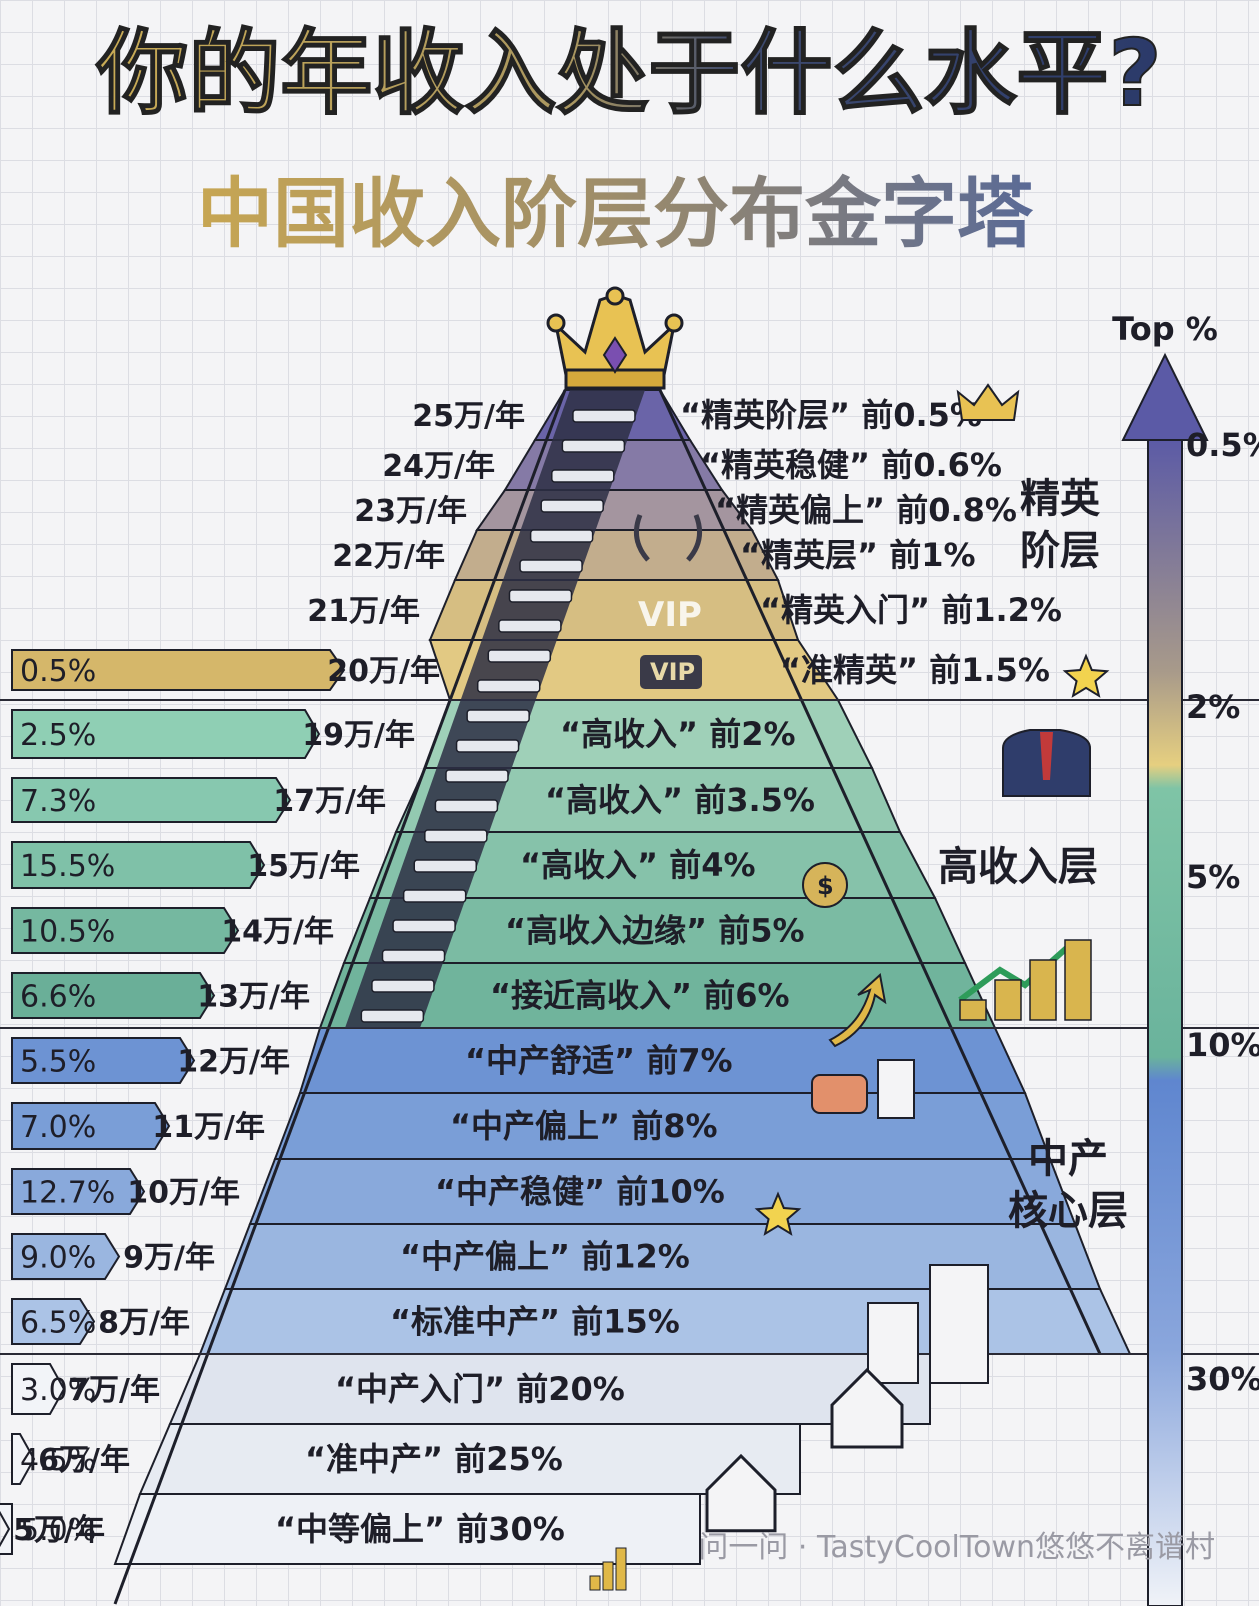 This screenshot has width=1259, height=1606. Describe the element at coordinates (858, 555) in the screenshot. I see `tier-label: “精英层” 前1%` at that location.